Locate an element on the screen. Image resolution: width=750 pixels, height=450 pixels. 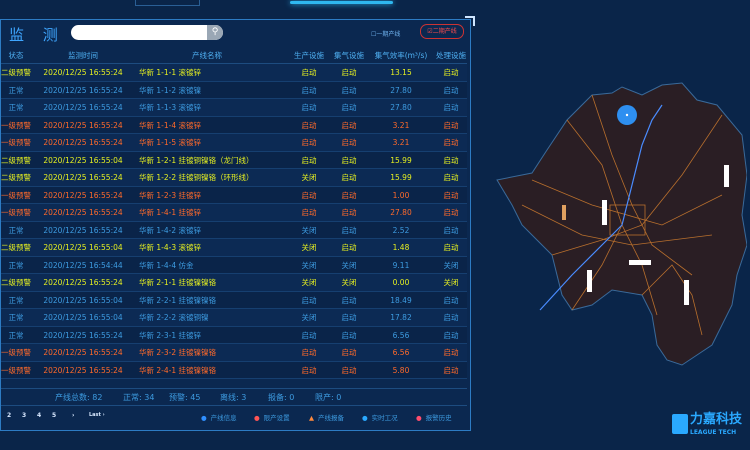
cell-prod: 关闭 is located at coordinates (309, 230).